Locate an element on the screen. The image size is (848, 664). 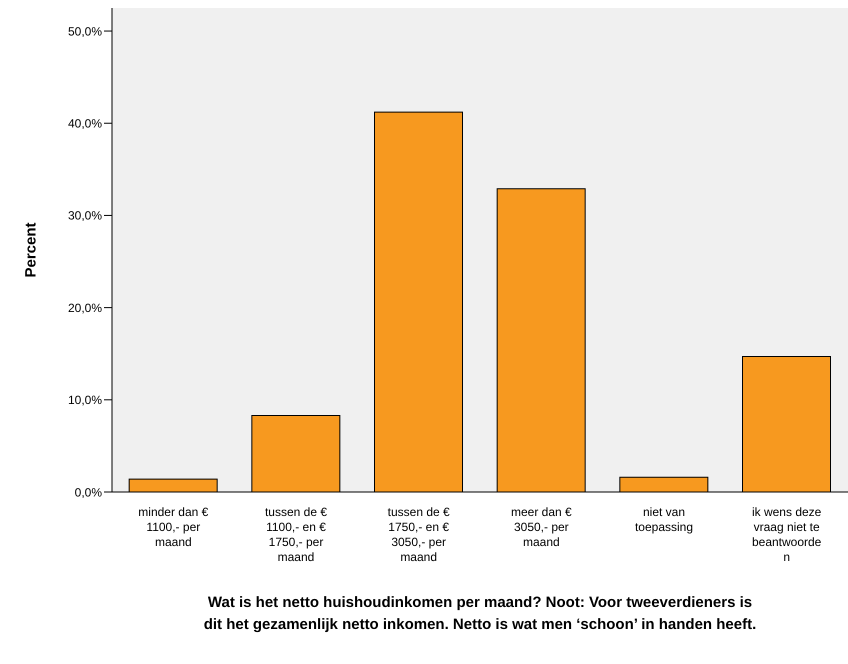
y-tick-label: 30,0% is located at coordinates (85, 215).